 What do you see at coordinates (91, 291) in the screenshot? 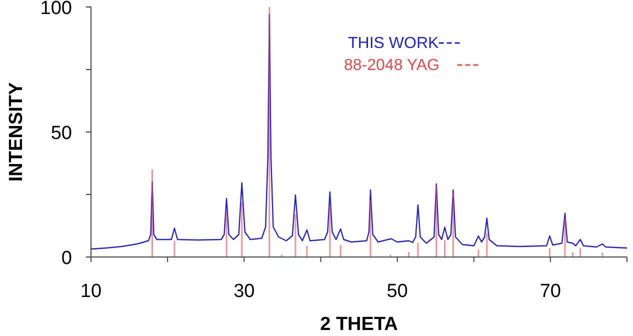
I see `x-tick-label: 10` at bounding box center [91, 291].